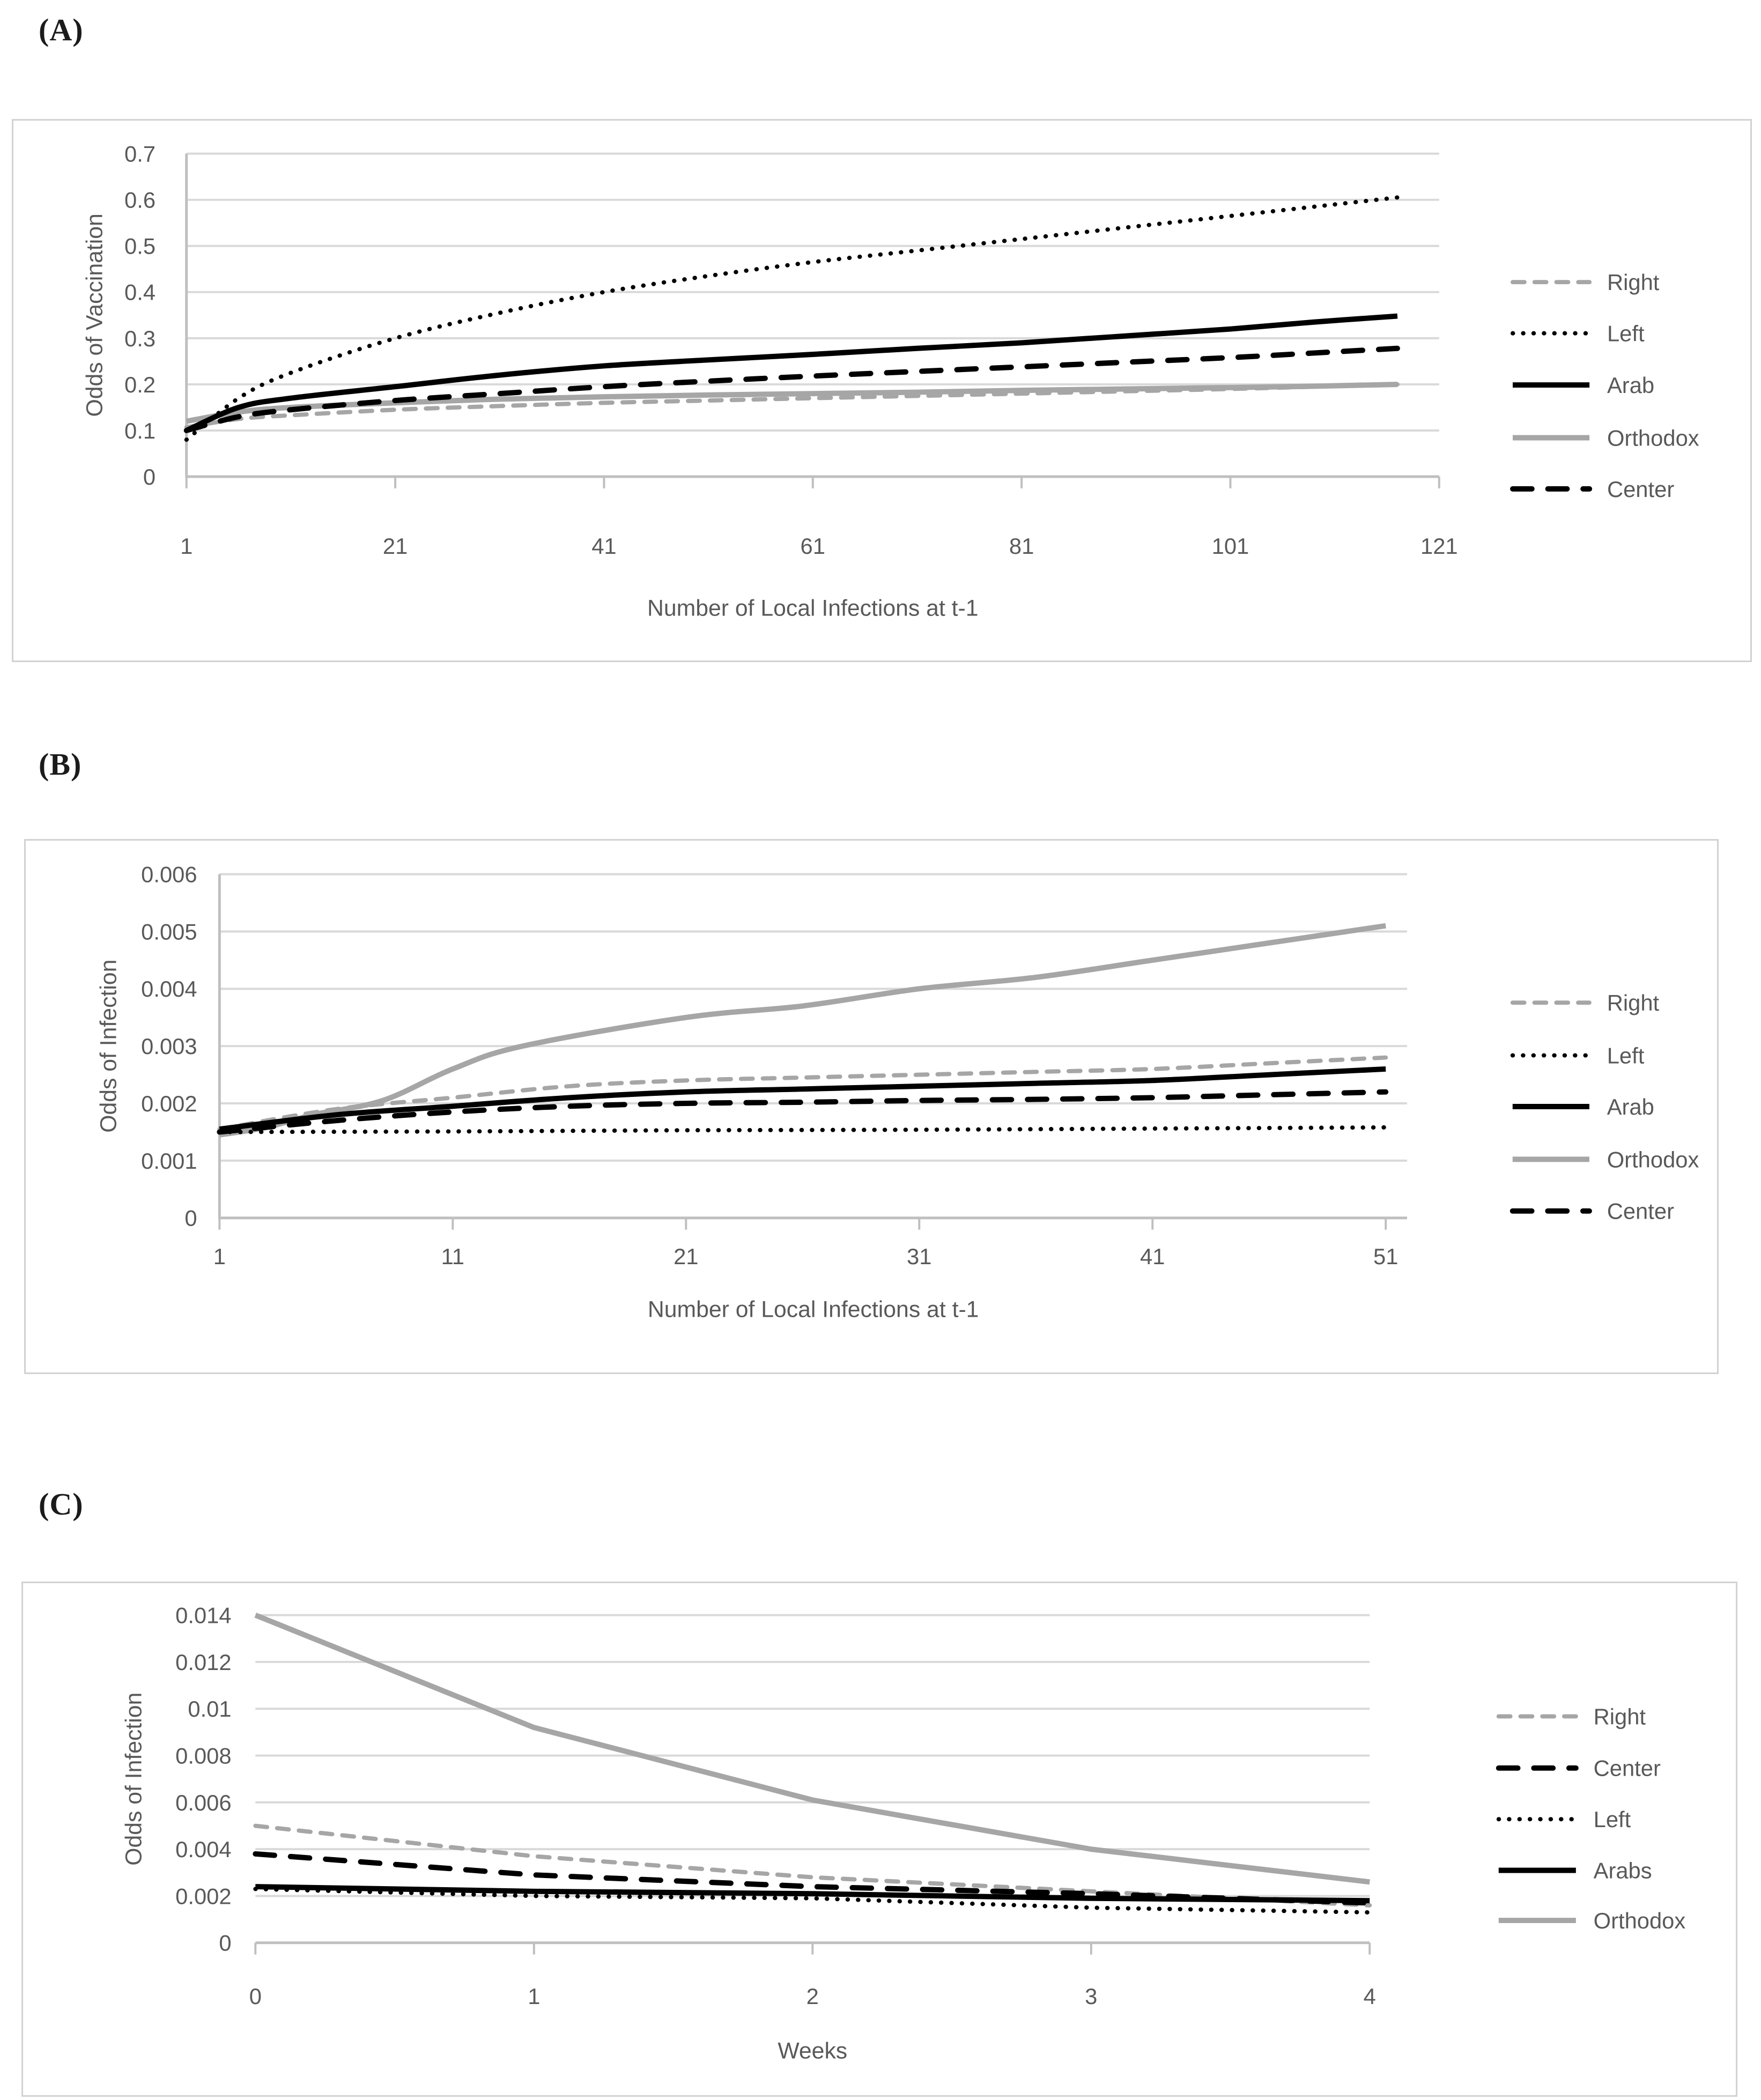 The height and width of the screenshot is (2100, 1761). Describe the element at coordinates (169, 931) in the screenshot. I see `y-tick-label: 0.005` at that location.